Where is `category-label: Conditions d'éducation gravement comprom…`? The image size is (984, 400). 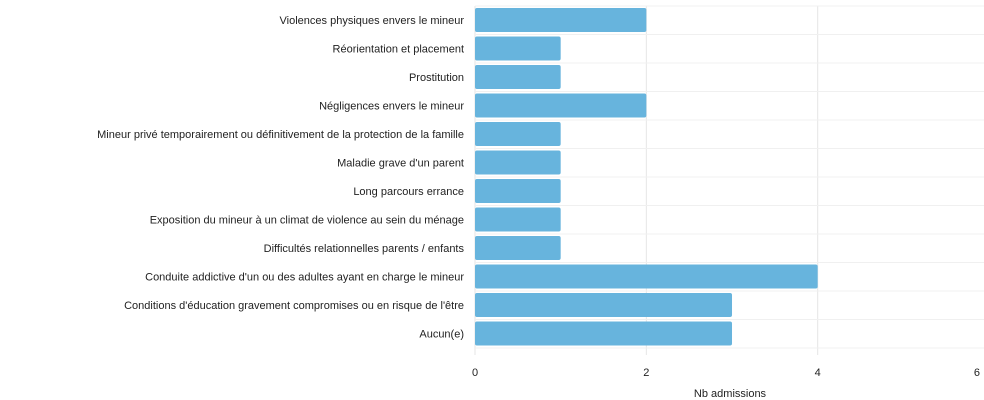 category-label: Conditions d'éducation gravement comprom… is located at coordinates (294, 306).